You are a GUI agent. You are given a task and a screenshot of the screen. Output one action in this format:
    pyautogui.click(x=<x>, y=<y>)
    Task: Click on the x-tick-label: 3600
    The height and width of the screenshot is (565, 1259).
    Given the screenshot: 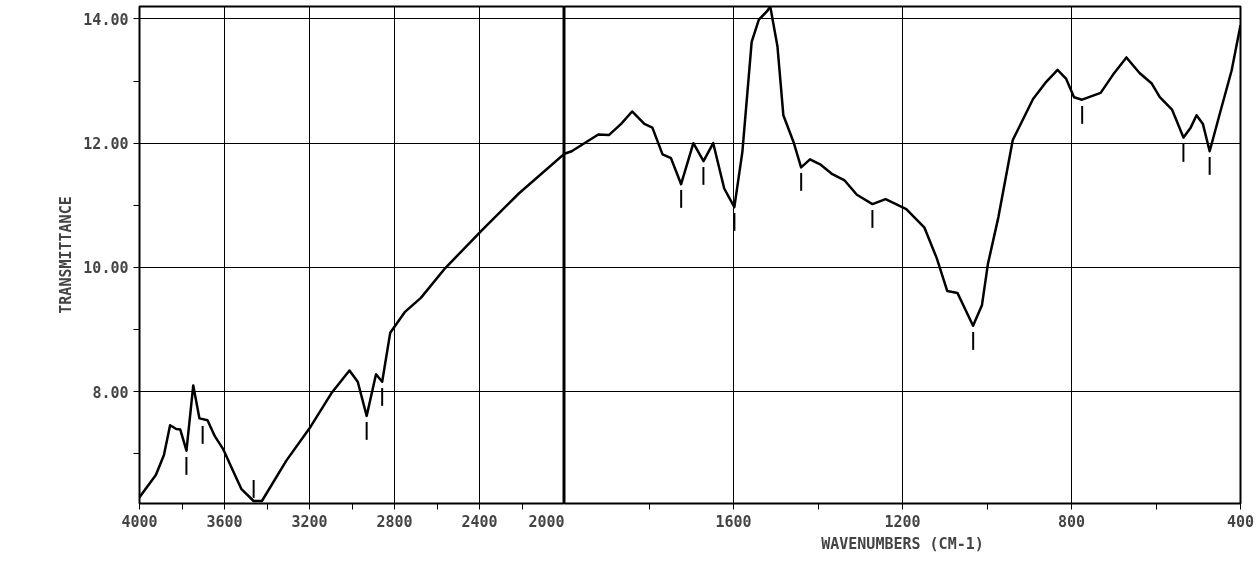 What is the action you would take?
    pyautogui.click(x=224, y=521)
    